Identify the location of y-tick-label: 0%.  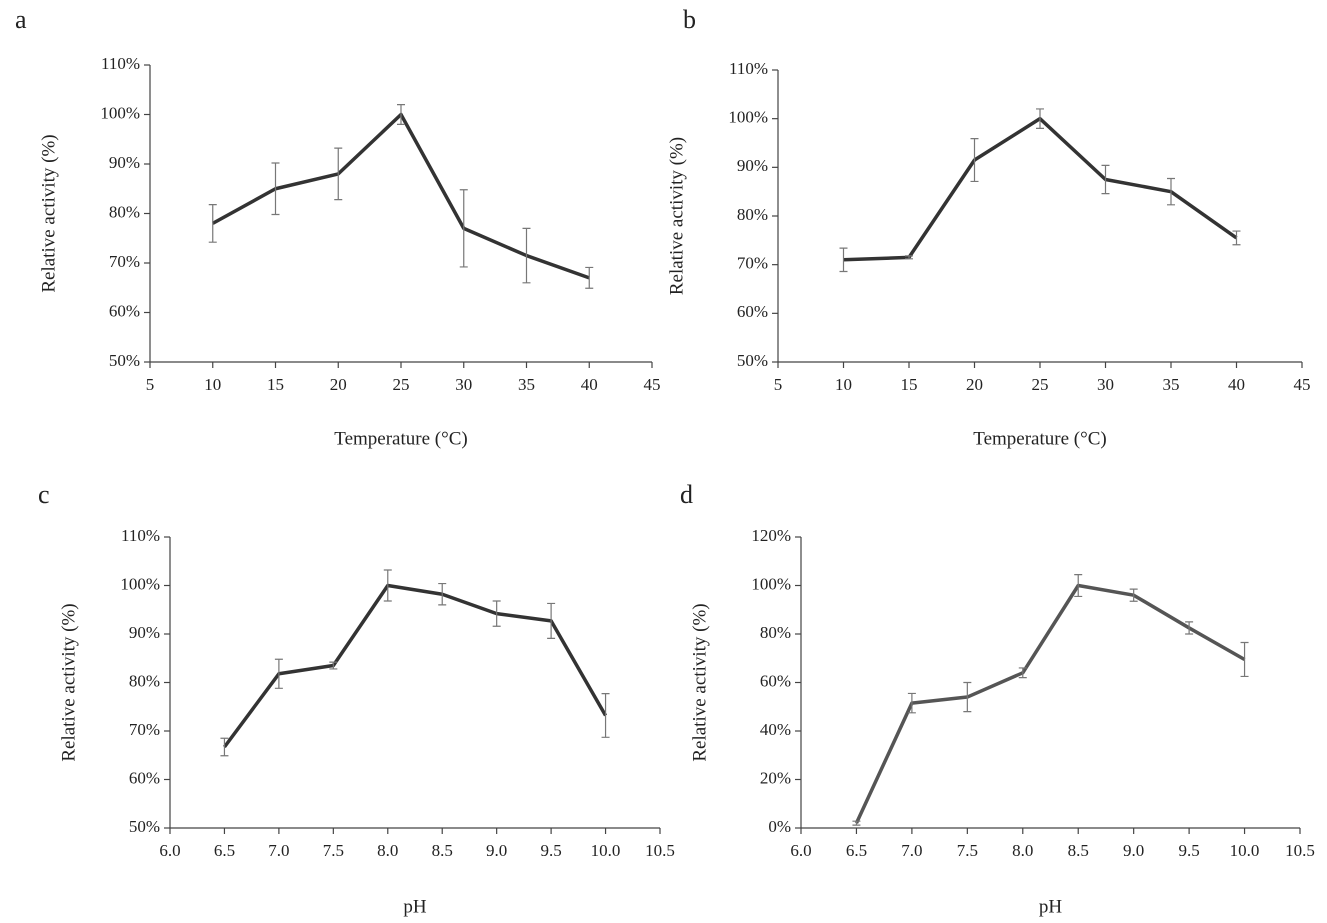
(779, 826).